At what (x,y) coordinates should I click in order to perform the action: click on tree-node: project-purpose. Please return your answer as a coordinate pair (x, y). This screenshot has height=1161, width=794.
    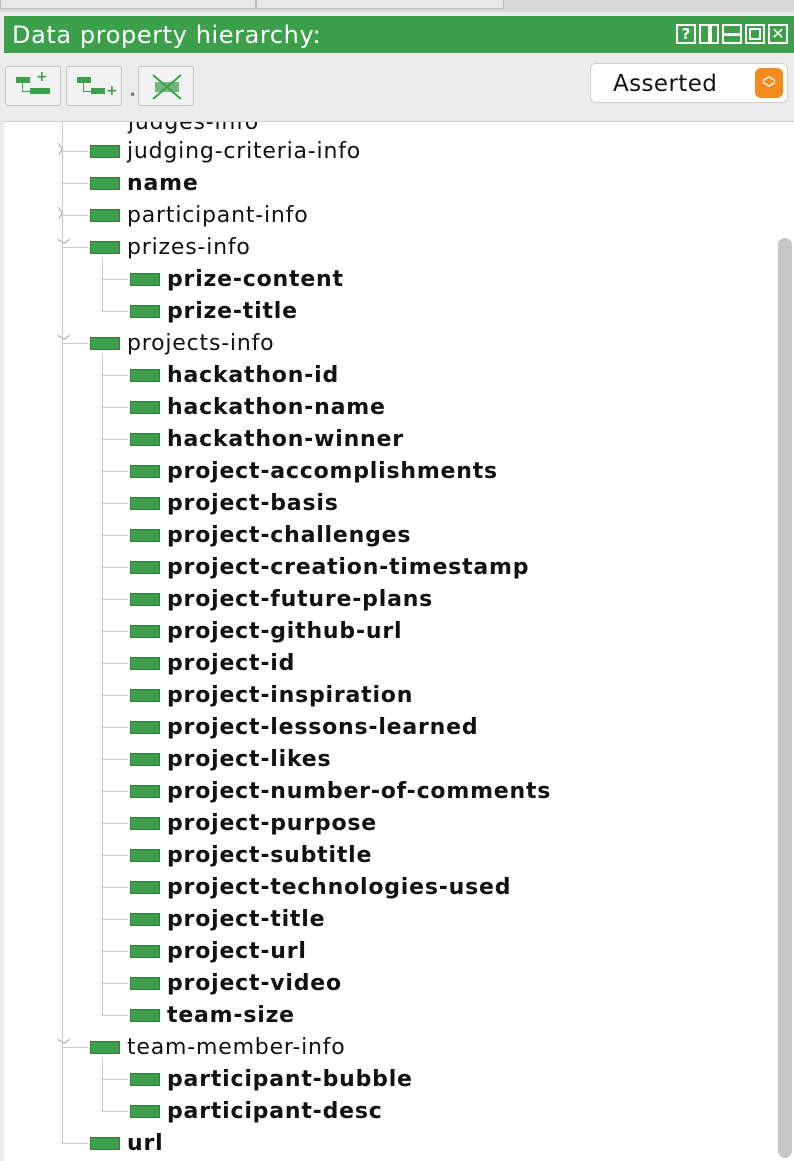
    Looking at the image, I should click on (253, 823).